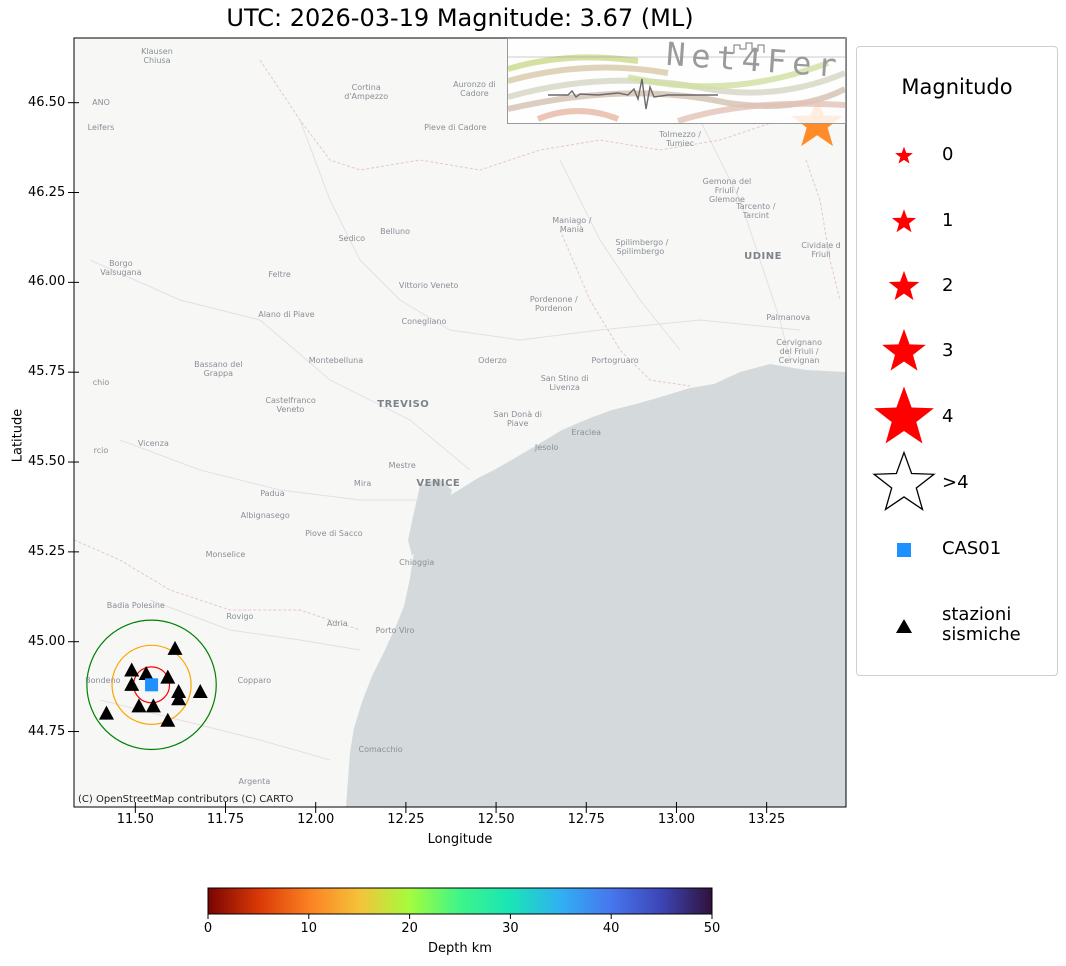  What do you see at coordinates (18, 435) in the screenshot?
I see `y-axis-label: Latitude` at bounding box center [18, 435].